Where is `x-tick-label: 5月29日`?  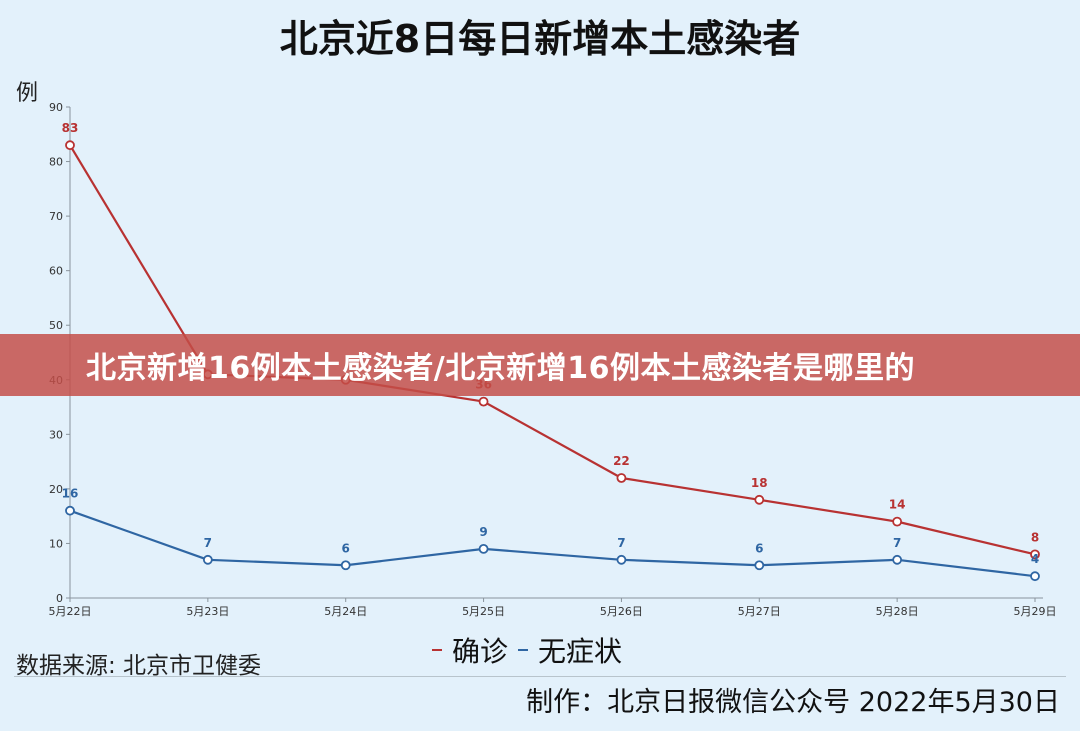 x-tick-label: 5月29日 is located at coordinates (1035, 611).